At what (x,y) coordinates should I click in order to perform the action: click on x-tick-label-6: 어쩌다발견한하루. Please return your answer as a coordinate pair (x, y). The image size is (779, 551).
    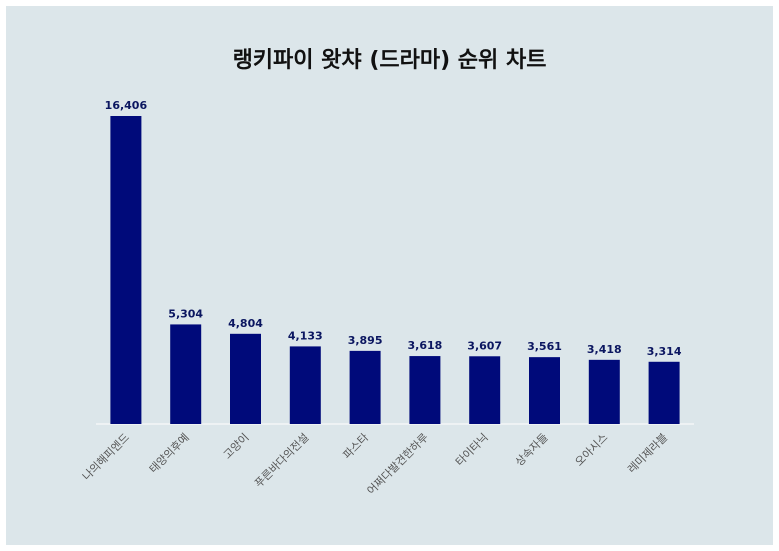
    Looking at the image, I should click on (397, 463).